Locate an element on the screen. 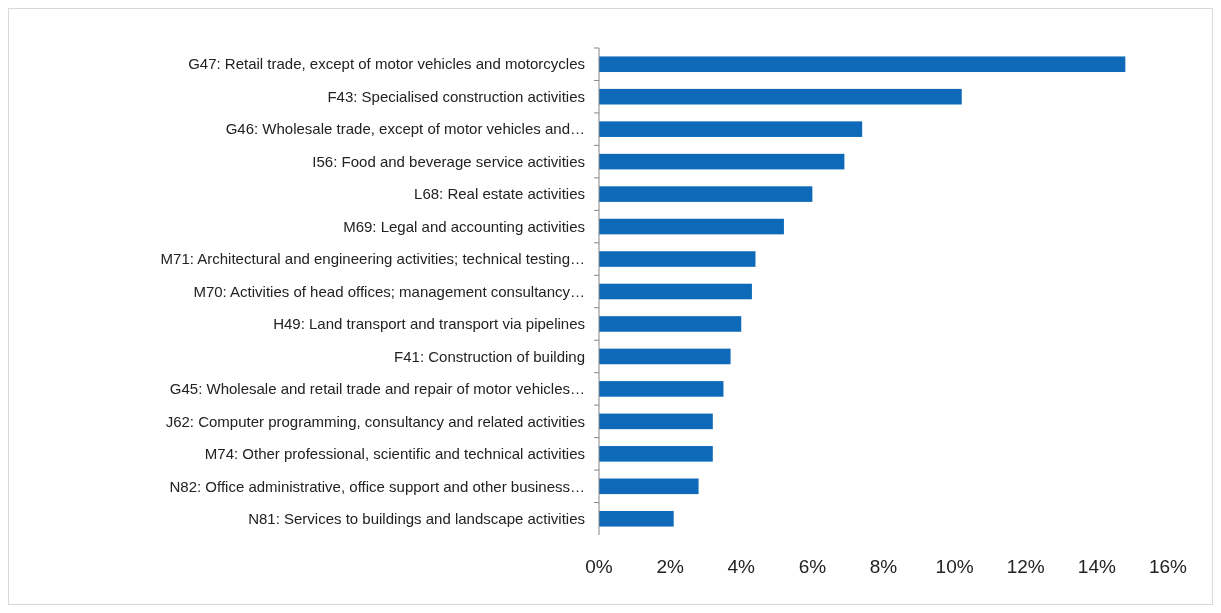  x-tick-label: 4% is located at coordinates (741, 566).